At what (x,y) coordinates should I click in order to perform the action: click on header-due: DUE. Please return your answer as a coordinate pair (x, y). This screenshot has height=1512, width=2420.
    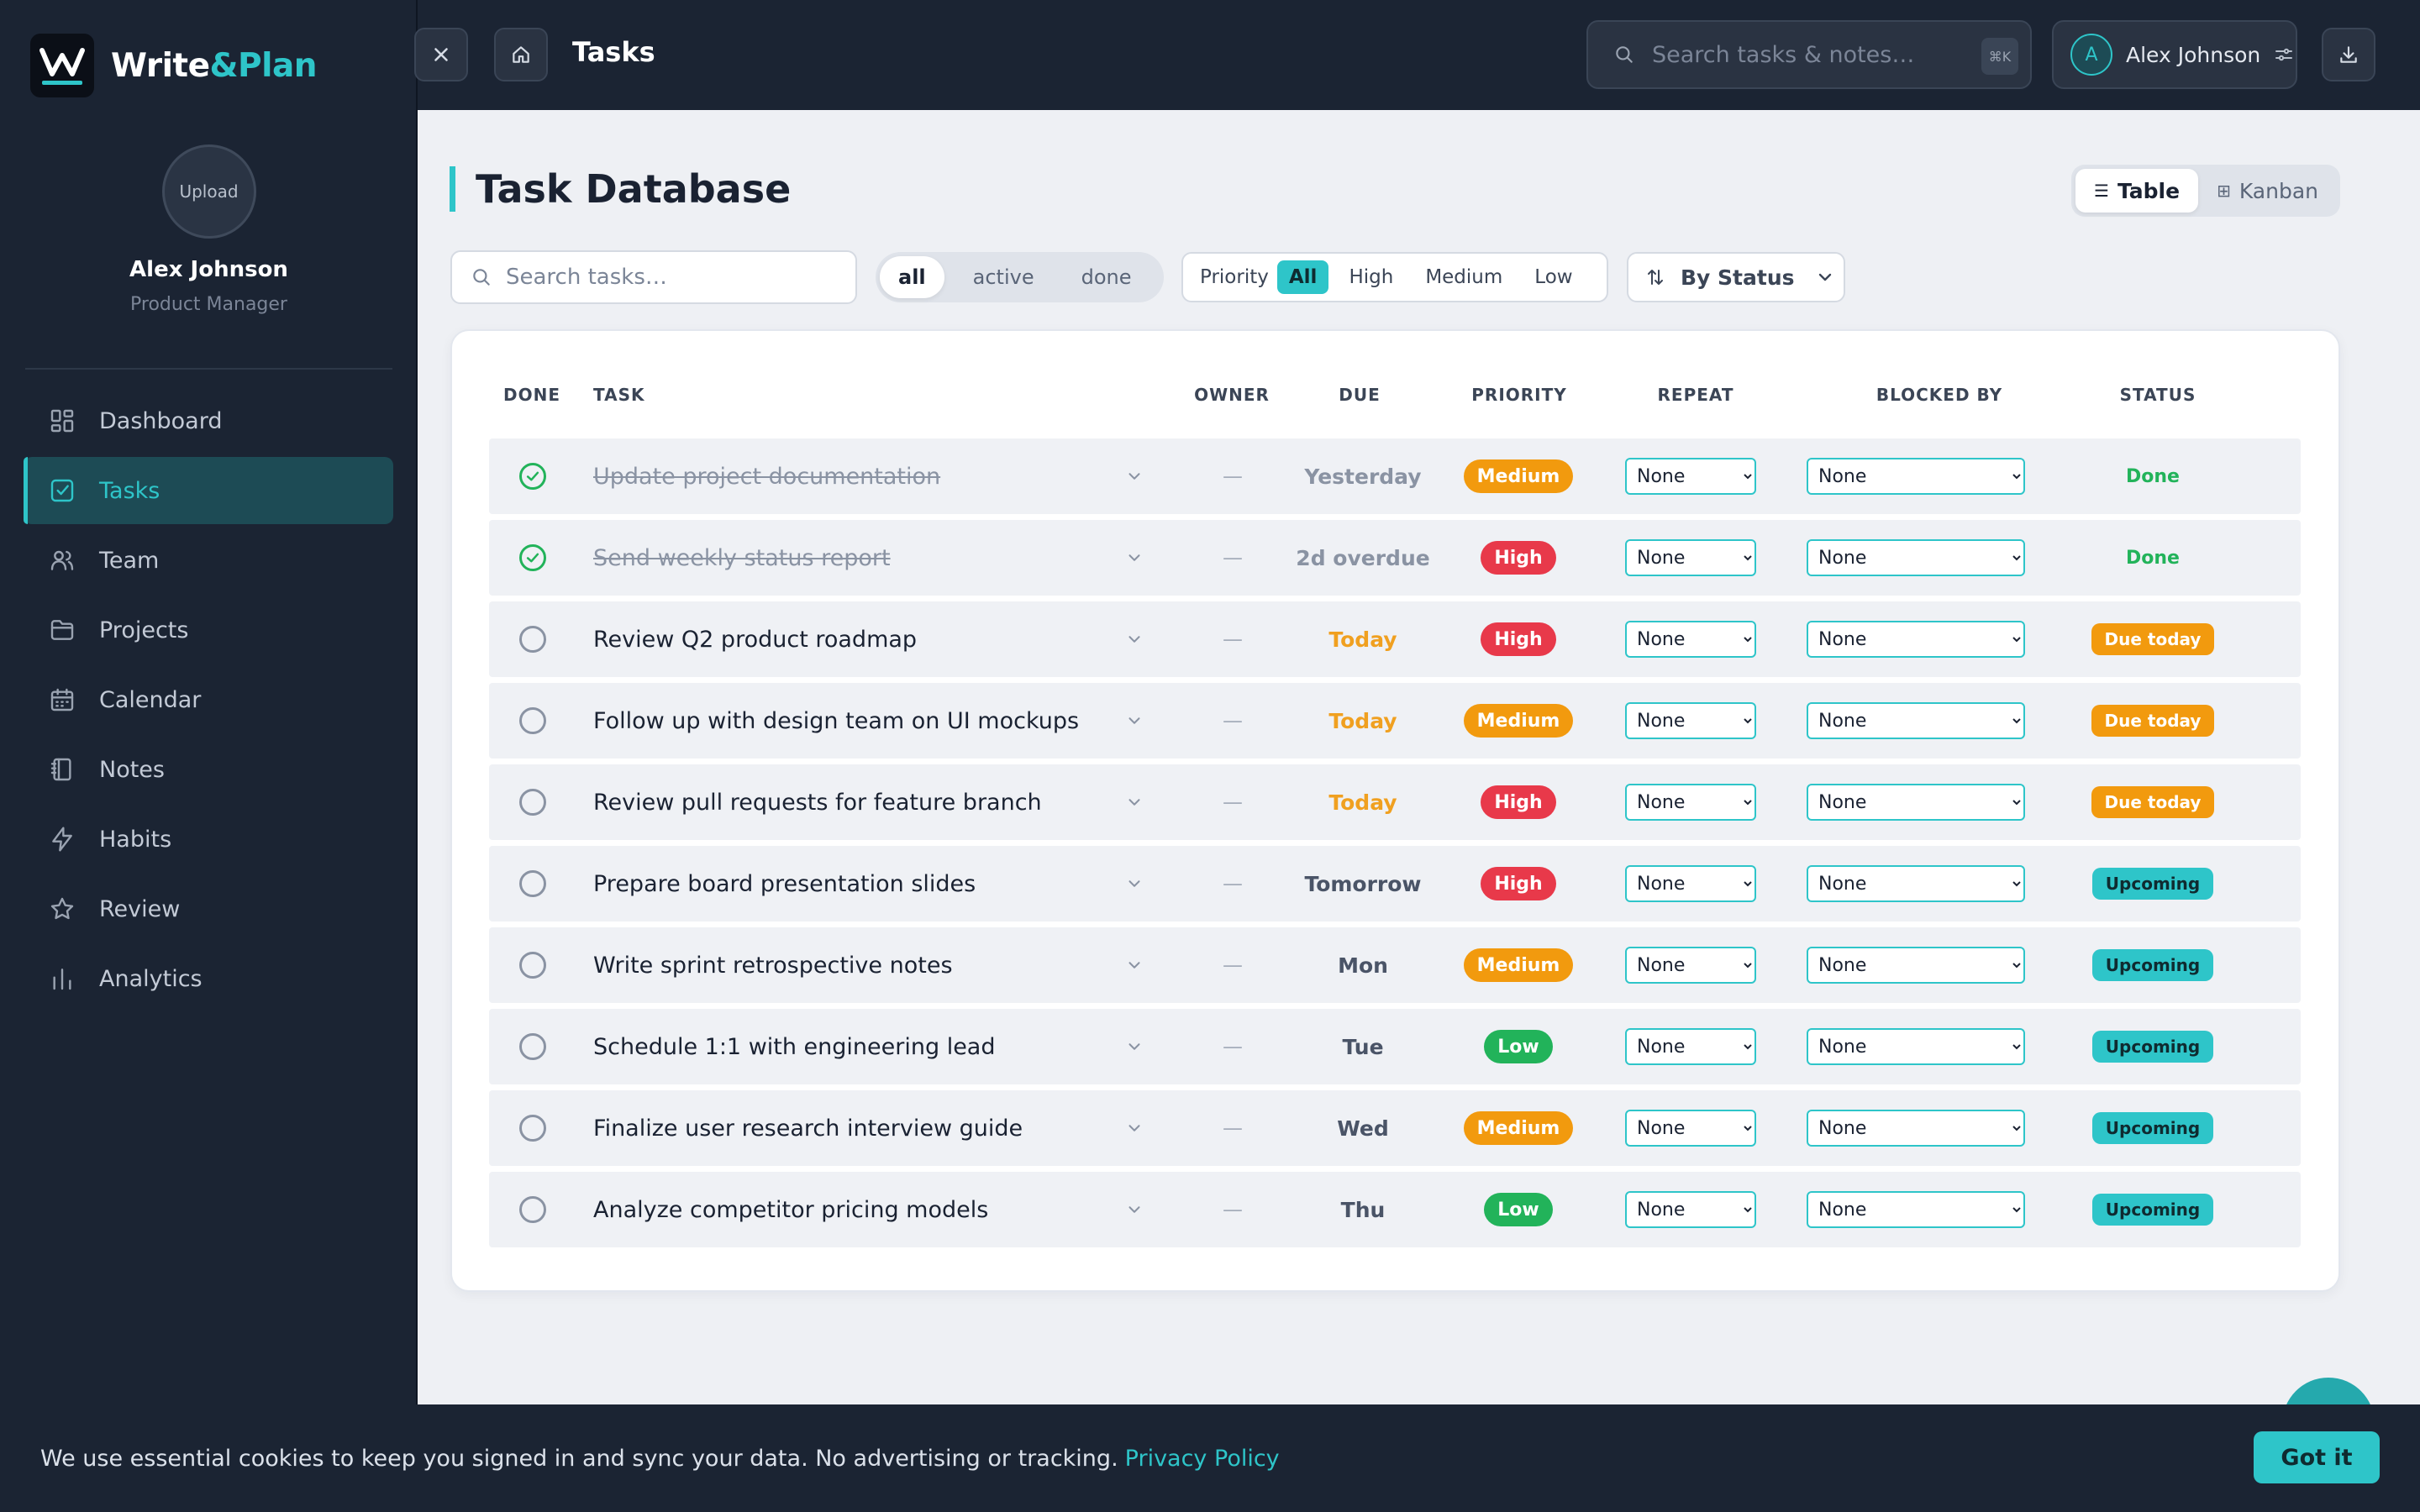
    Looking at the image, I should click on (1360, 395).